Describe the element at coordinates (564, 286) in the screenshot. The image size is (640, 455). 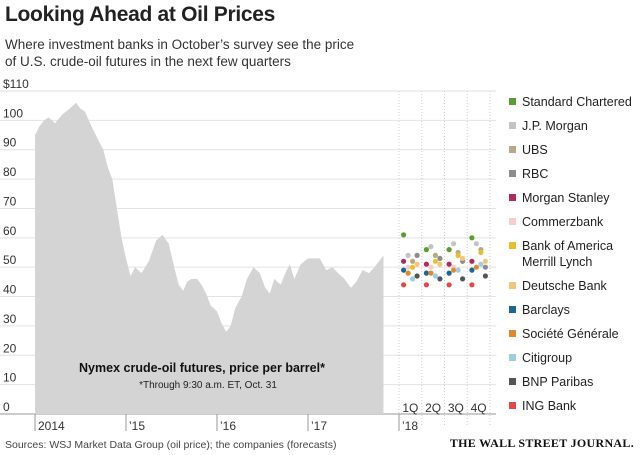
I see `legend-label: Deutsche Bank` at that location.